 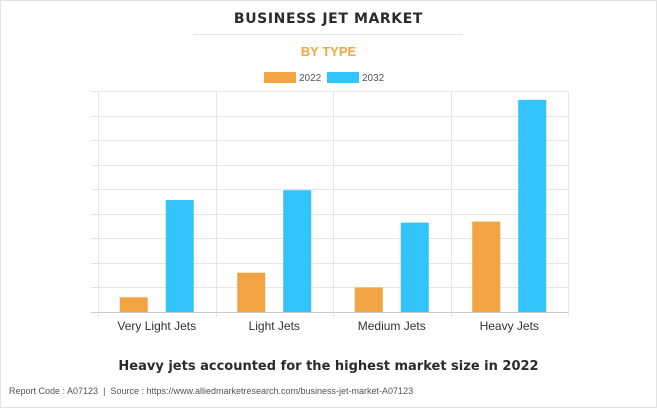 I want to click on x-tick-label: Medium Jets, so click(x=392, y=326).